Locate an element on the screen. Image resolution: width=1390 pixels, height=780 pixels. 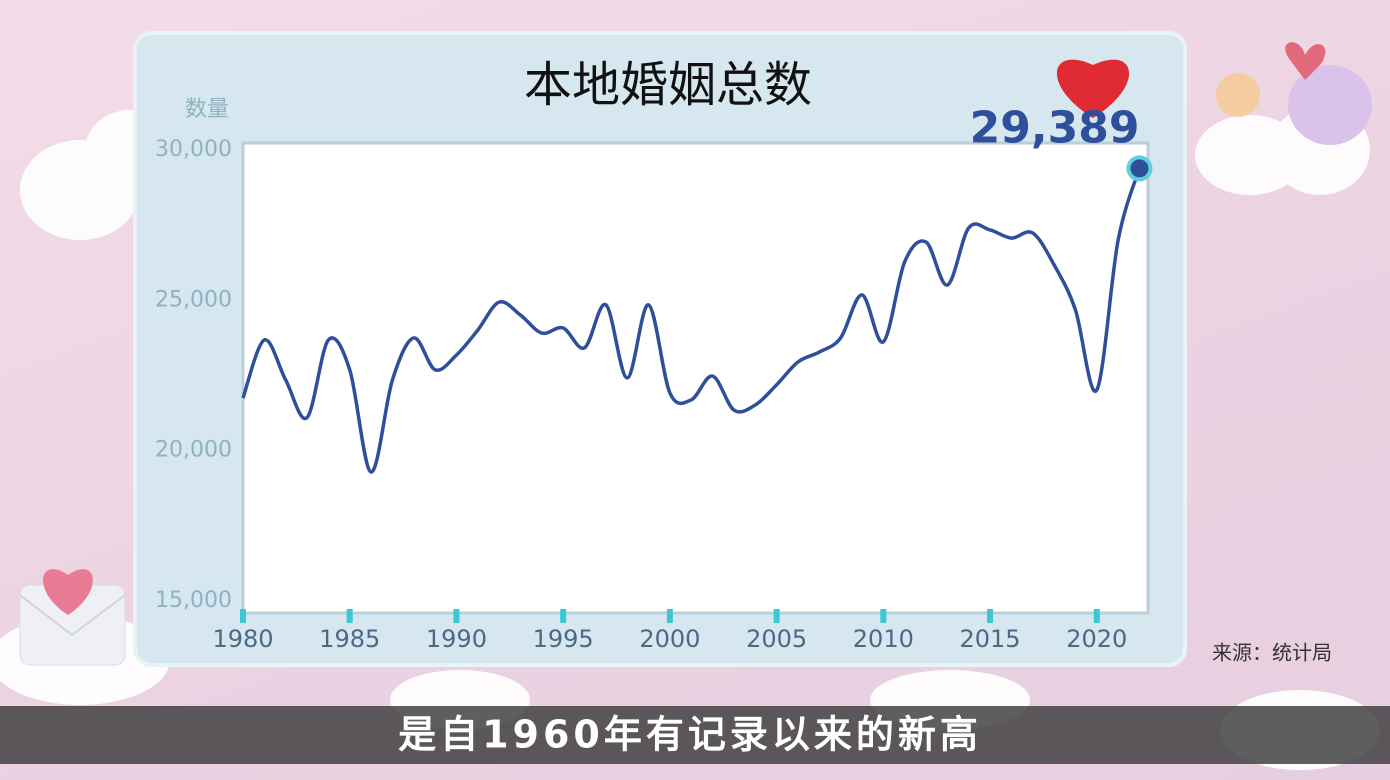
y-tick-label: 15,000 is located at coordinates (193, 600).